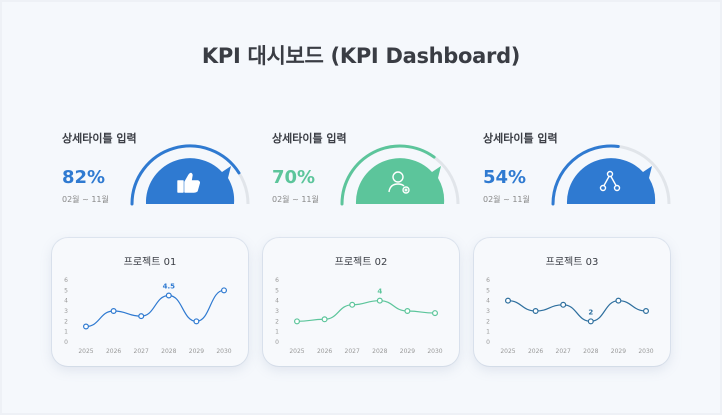 Image resolution: width=722 pixels, height=415 pixels. I want to click on kpi-widget-3: 상세타이틀 입력 54% 02월 ~ 11월, so click(593, 167).